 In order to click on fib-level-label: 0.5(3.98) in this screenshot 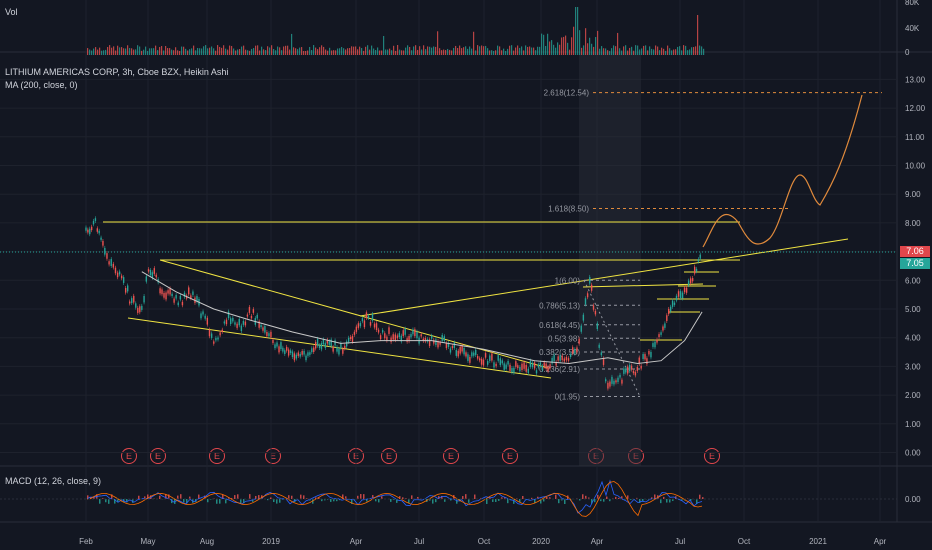, I will do `click(564, 338)`.